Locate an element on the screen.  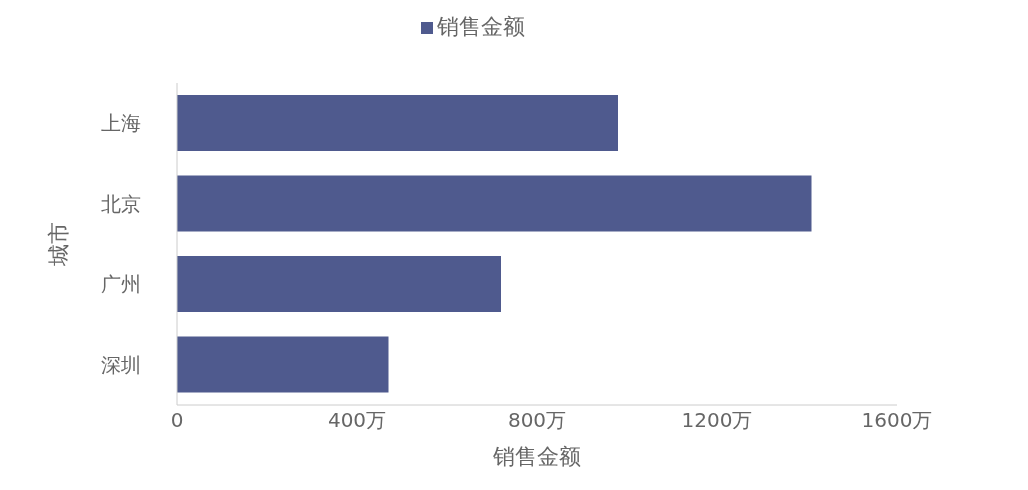
x-axis-title: 销售金额 is located at coordinates (536, 456).